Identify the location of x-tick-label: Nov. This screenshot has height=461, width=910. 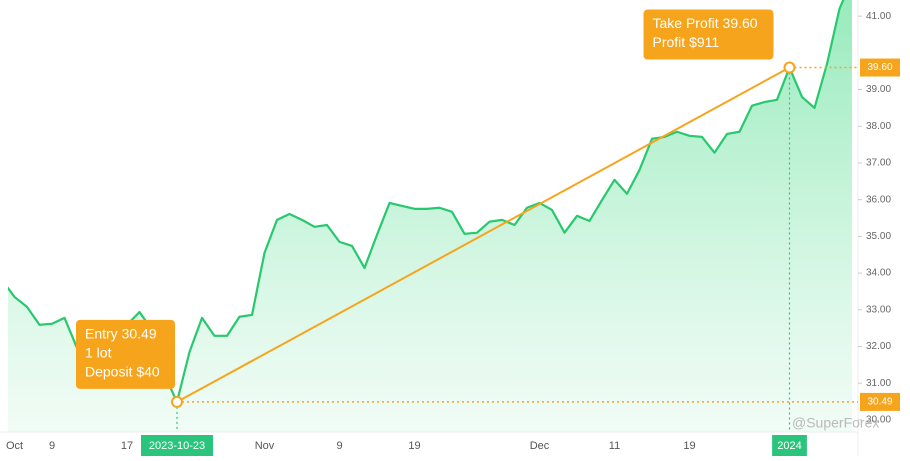
(265, 446).